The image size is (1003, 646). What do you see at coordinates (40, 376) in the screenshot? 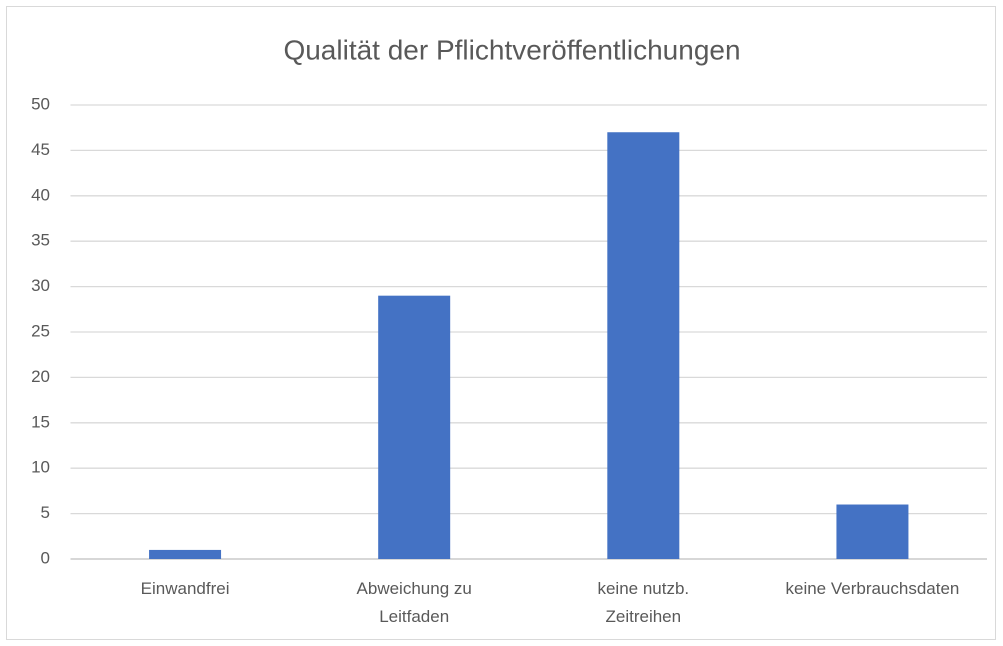
I see `y-tick-label: 20` at bounding box center [40, 376].